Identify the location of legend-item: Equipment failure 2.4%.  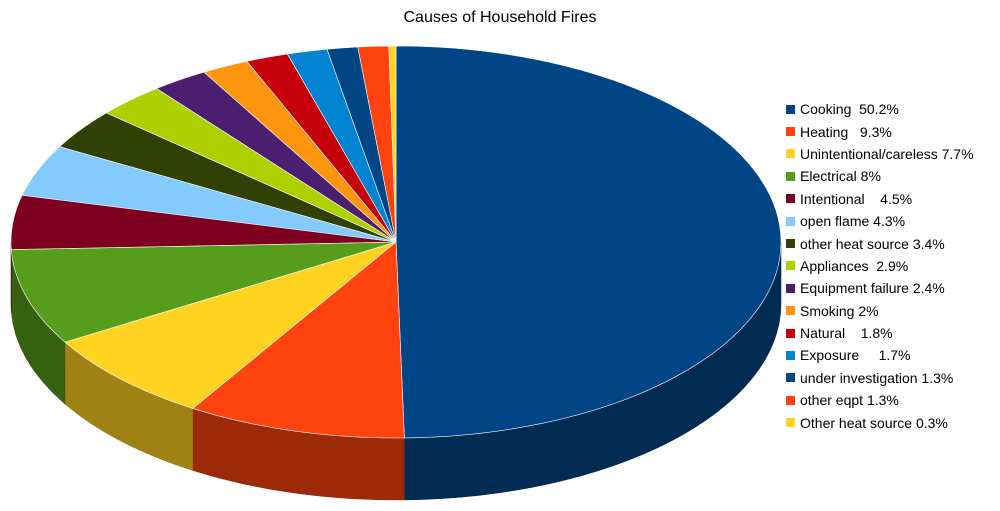
(880, 288).